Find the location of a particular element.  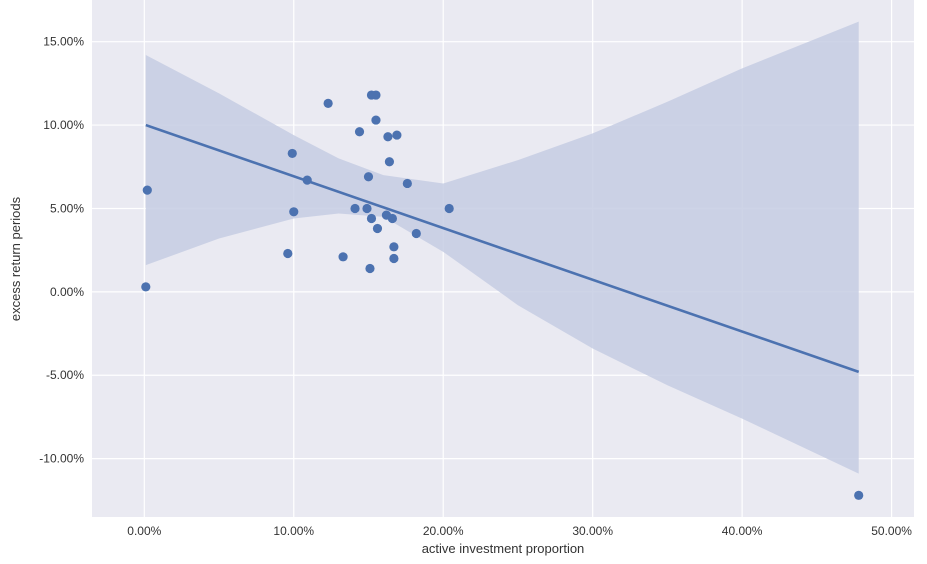

x-tick-label: 20.00% is located at coordinates (443, 531).